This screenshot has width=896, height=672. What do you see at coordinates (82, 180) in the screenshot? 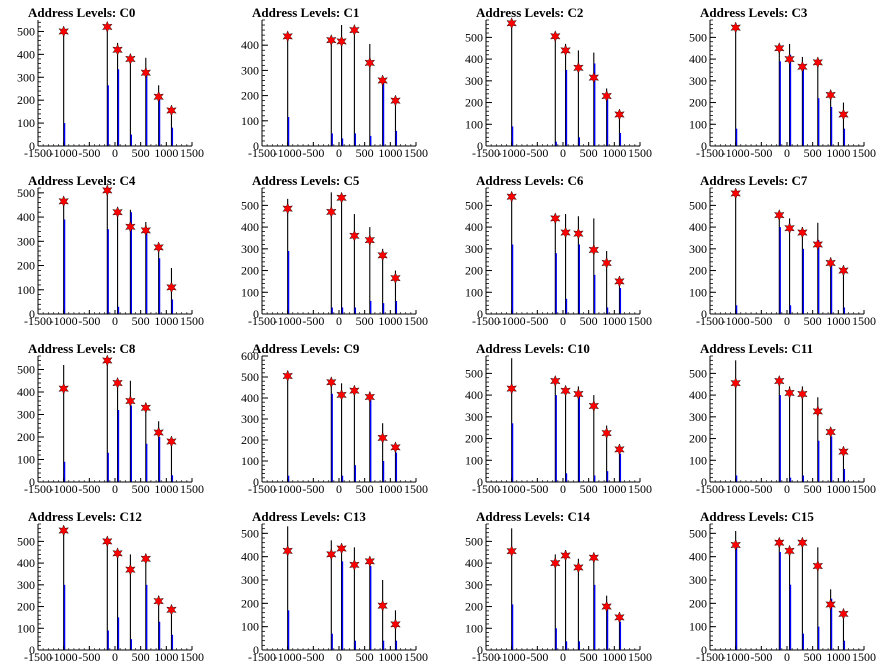
I see `chart-title: Address Levels: C4` at bounding box center [82, 180].